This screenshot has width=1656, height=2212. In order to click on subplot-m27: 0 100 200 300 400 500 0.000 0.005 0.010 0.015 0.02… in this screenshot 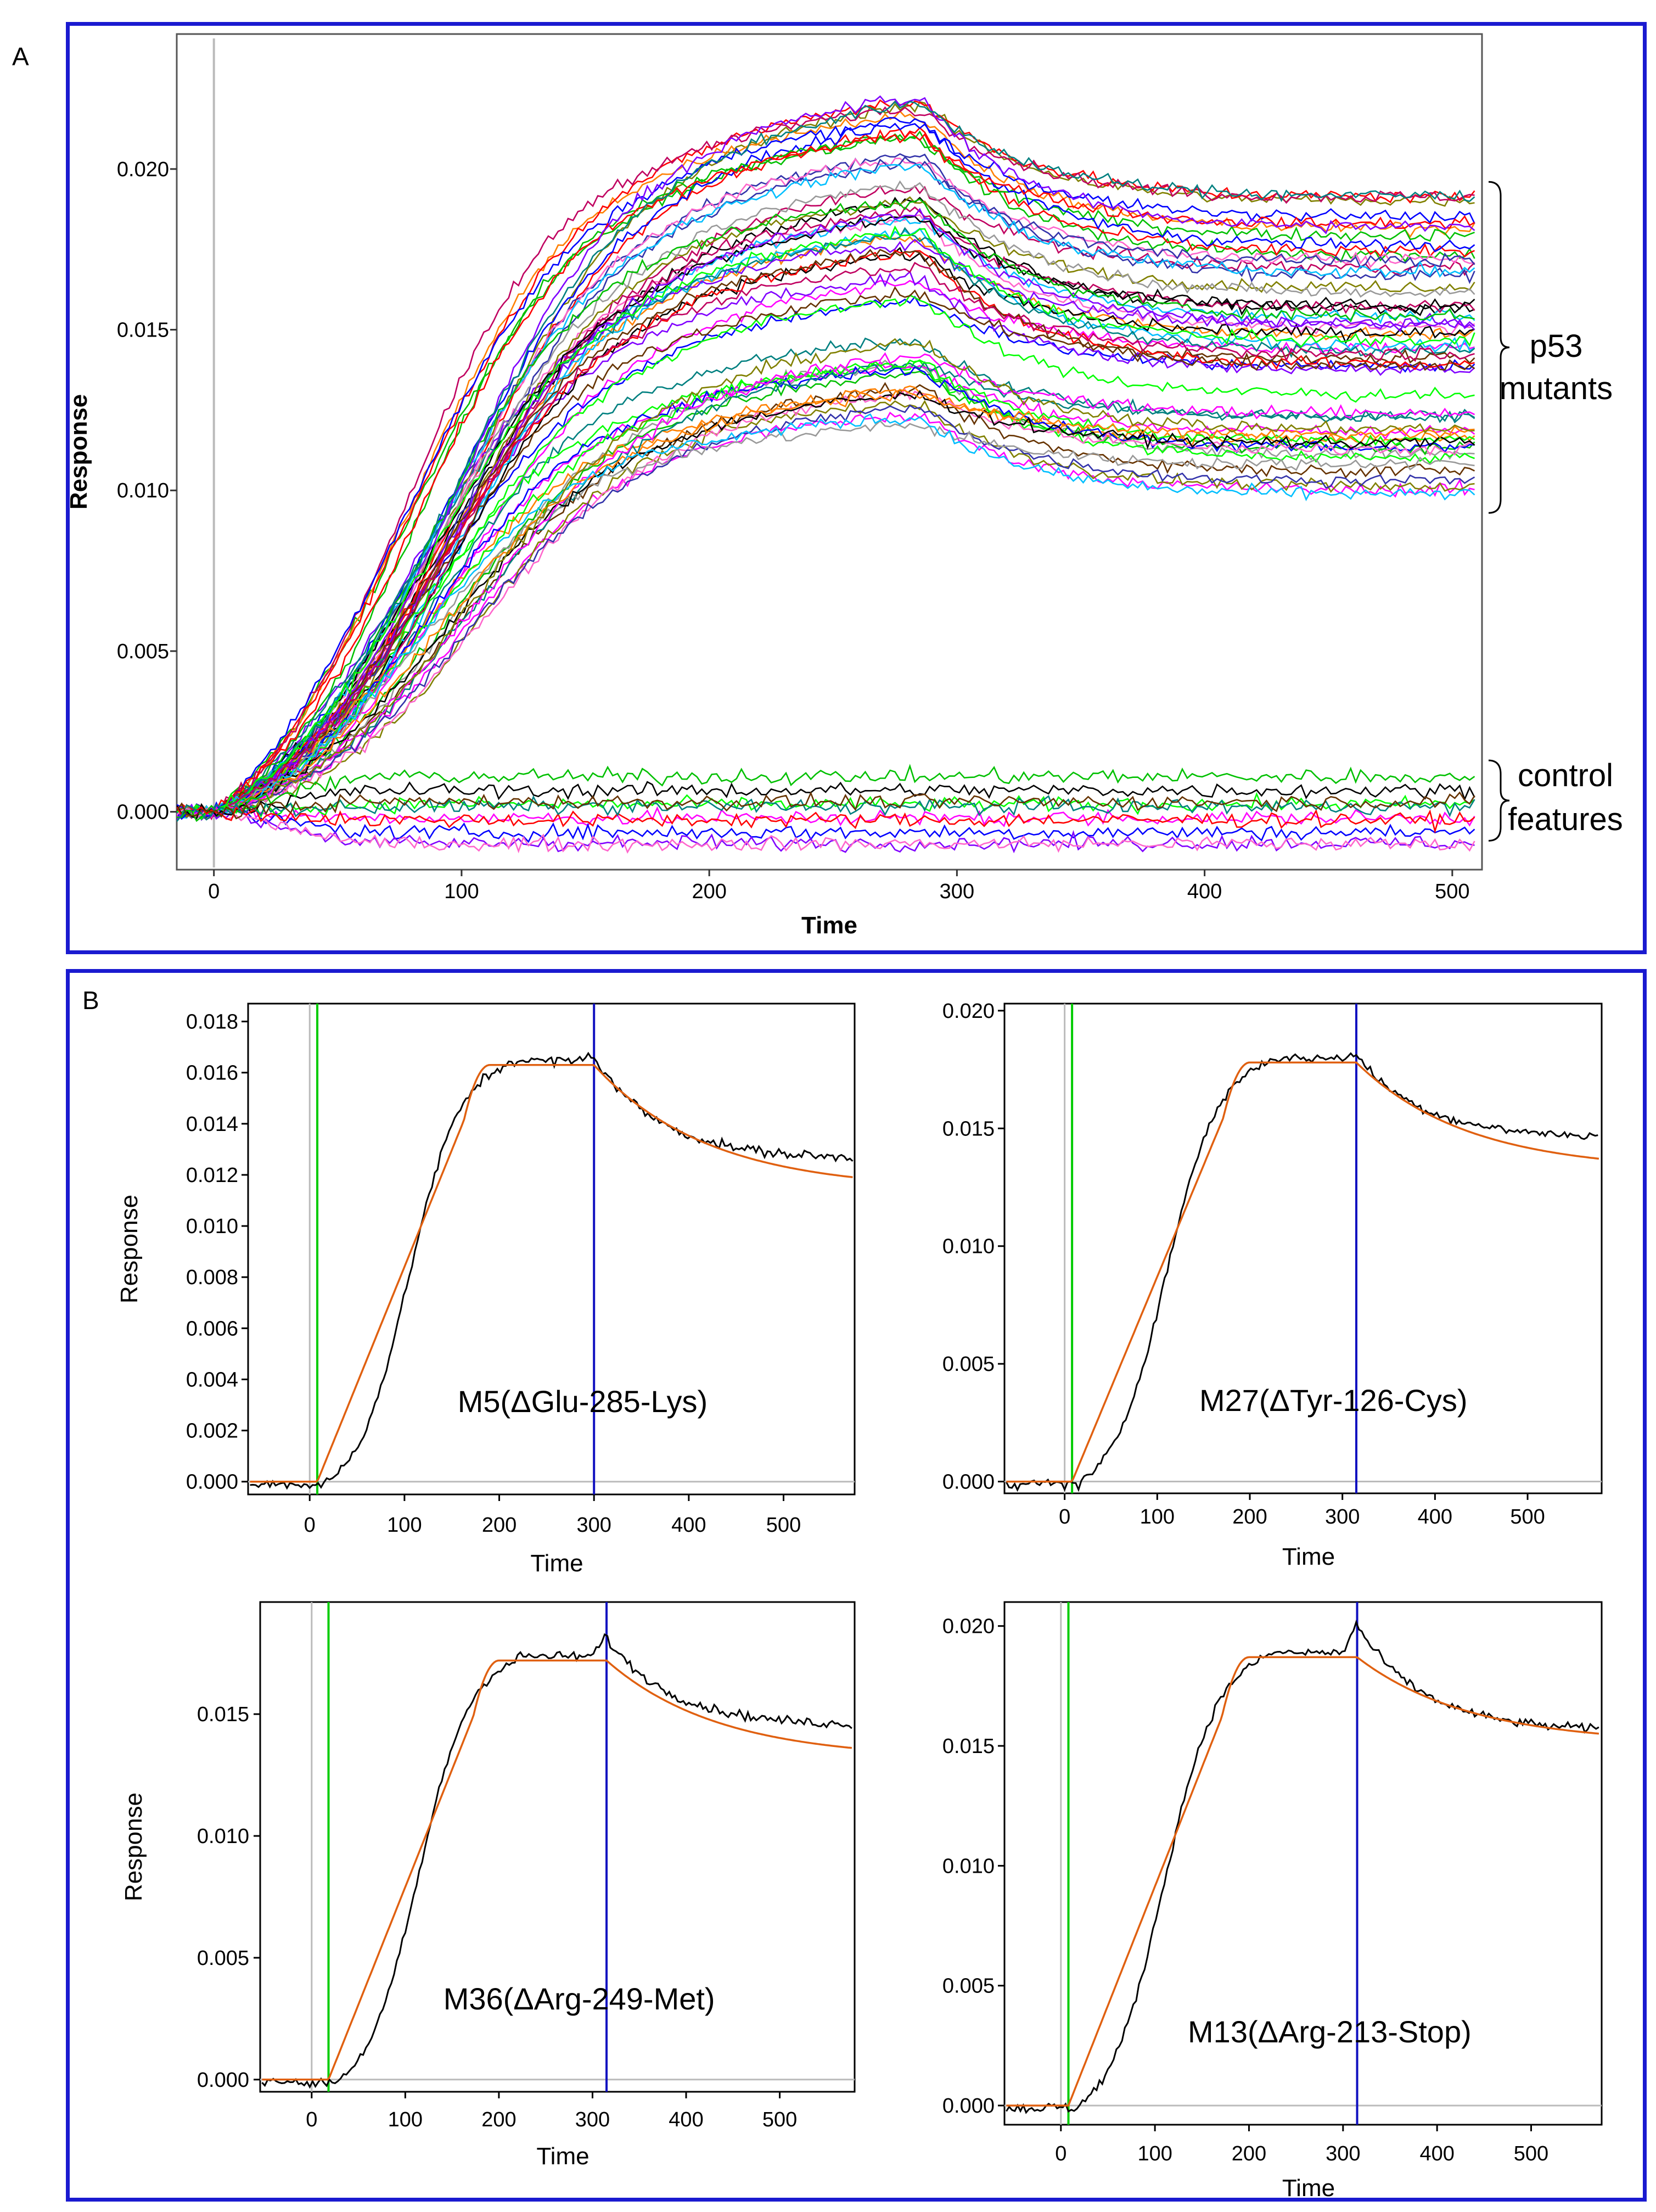, I will do `click(1272, 1285)`.